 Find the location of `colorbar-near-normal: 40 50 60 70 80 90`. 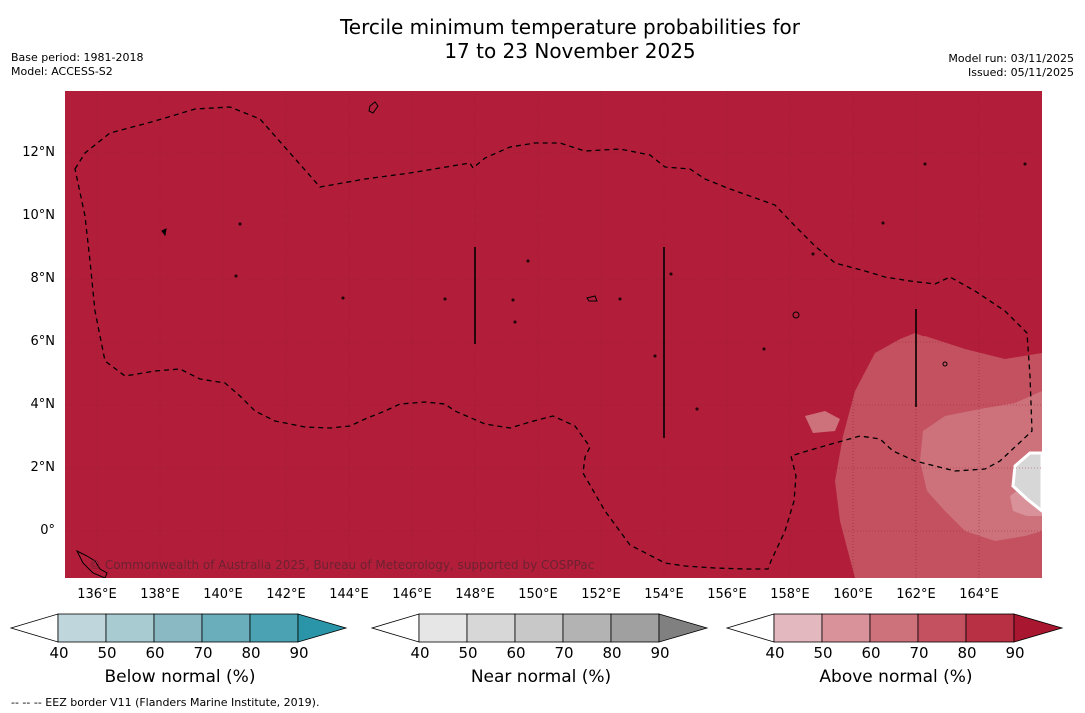

colorbar-near-normal: 40 50 60 70 80 90 is located at coordinates (541, 643).